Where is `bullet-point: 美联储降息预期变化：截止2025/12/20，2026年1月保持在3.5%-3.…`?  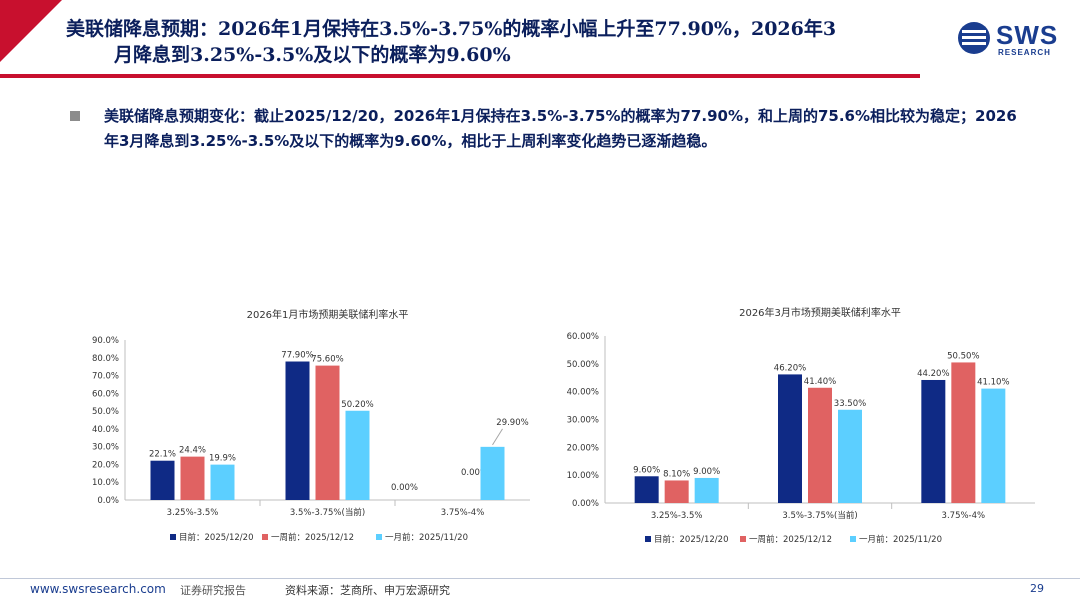
bullet-point: 美联储降息预期变化：截止2025/12/20，2026年1月保持在3.5%-3.… is located at coordinates (550, 129).